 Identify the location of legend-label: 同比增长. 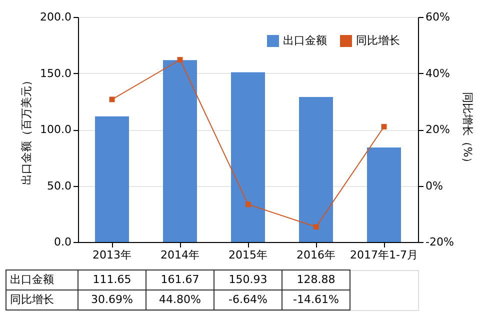
(378, 40).